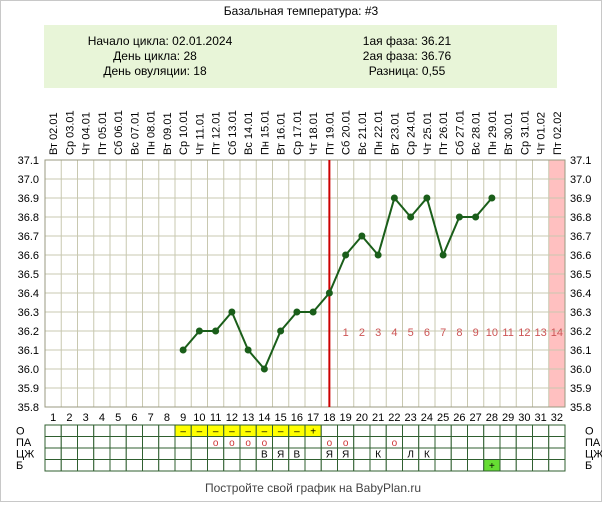  I want to click on ovulation-day: День овуляции: 18, so click(155, 71).